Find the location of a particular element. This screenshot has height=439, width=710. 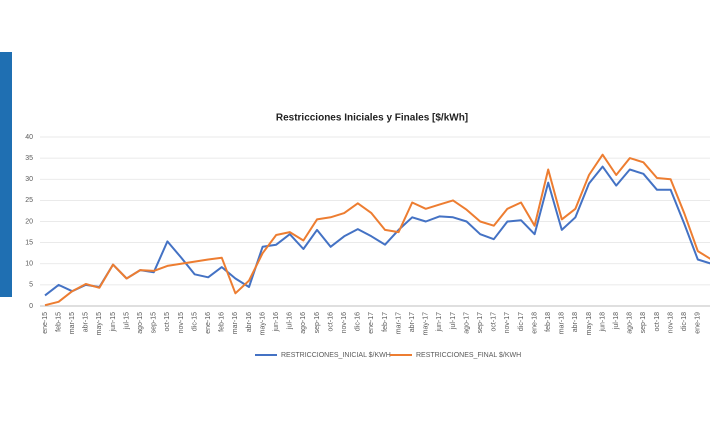

x-tick-label: oct-16 is located at coordinates (330, 322).